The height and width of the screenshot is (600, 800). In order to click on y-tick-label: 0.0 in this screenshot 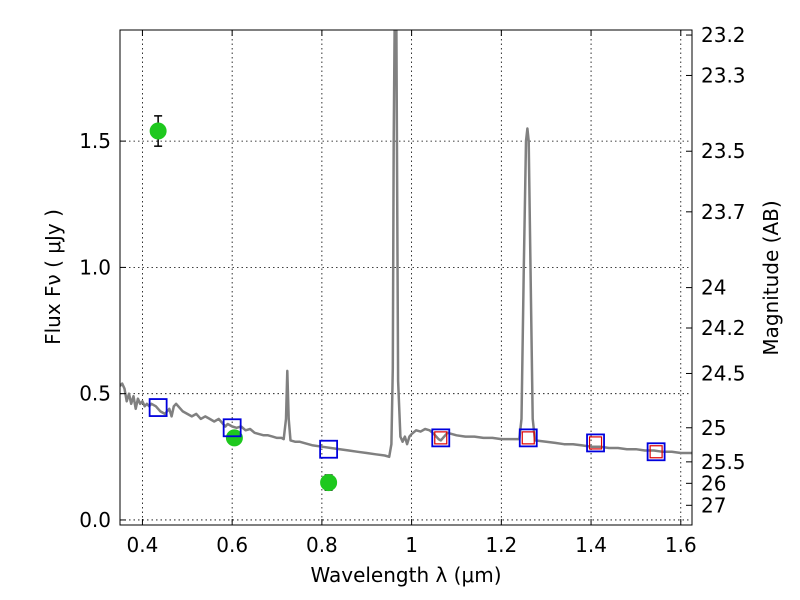, I will do `click(95, 520)`.